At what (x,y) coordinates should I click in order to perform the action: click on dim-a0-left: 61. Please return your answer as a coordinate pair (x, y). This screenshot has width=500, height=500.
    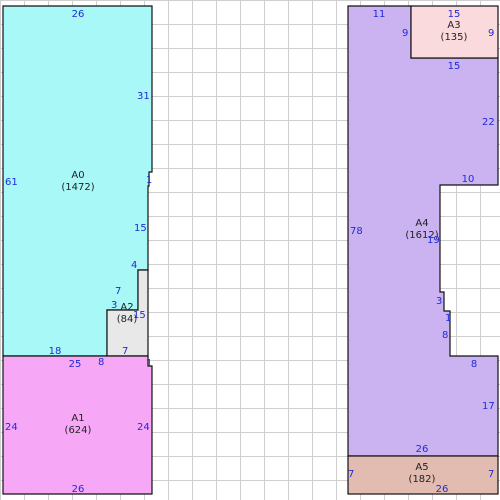
    Looking at the image, I should click on (11, 182).